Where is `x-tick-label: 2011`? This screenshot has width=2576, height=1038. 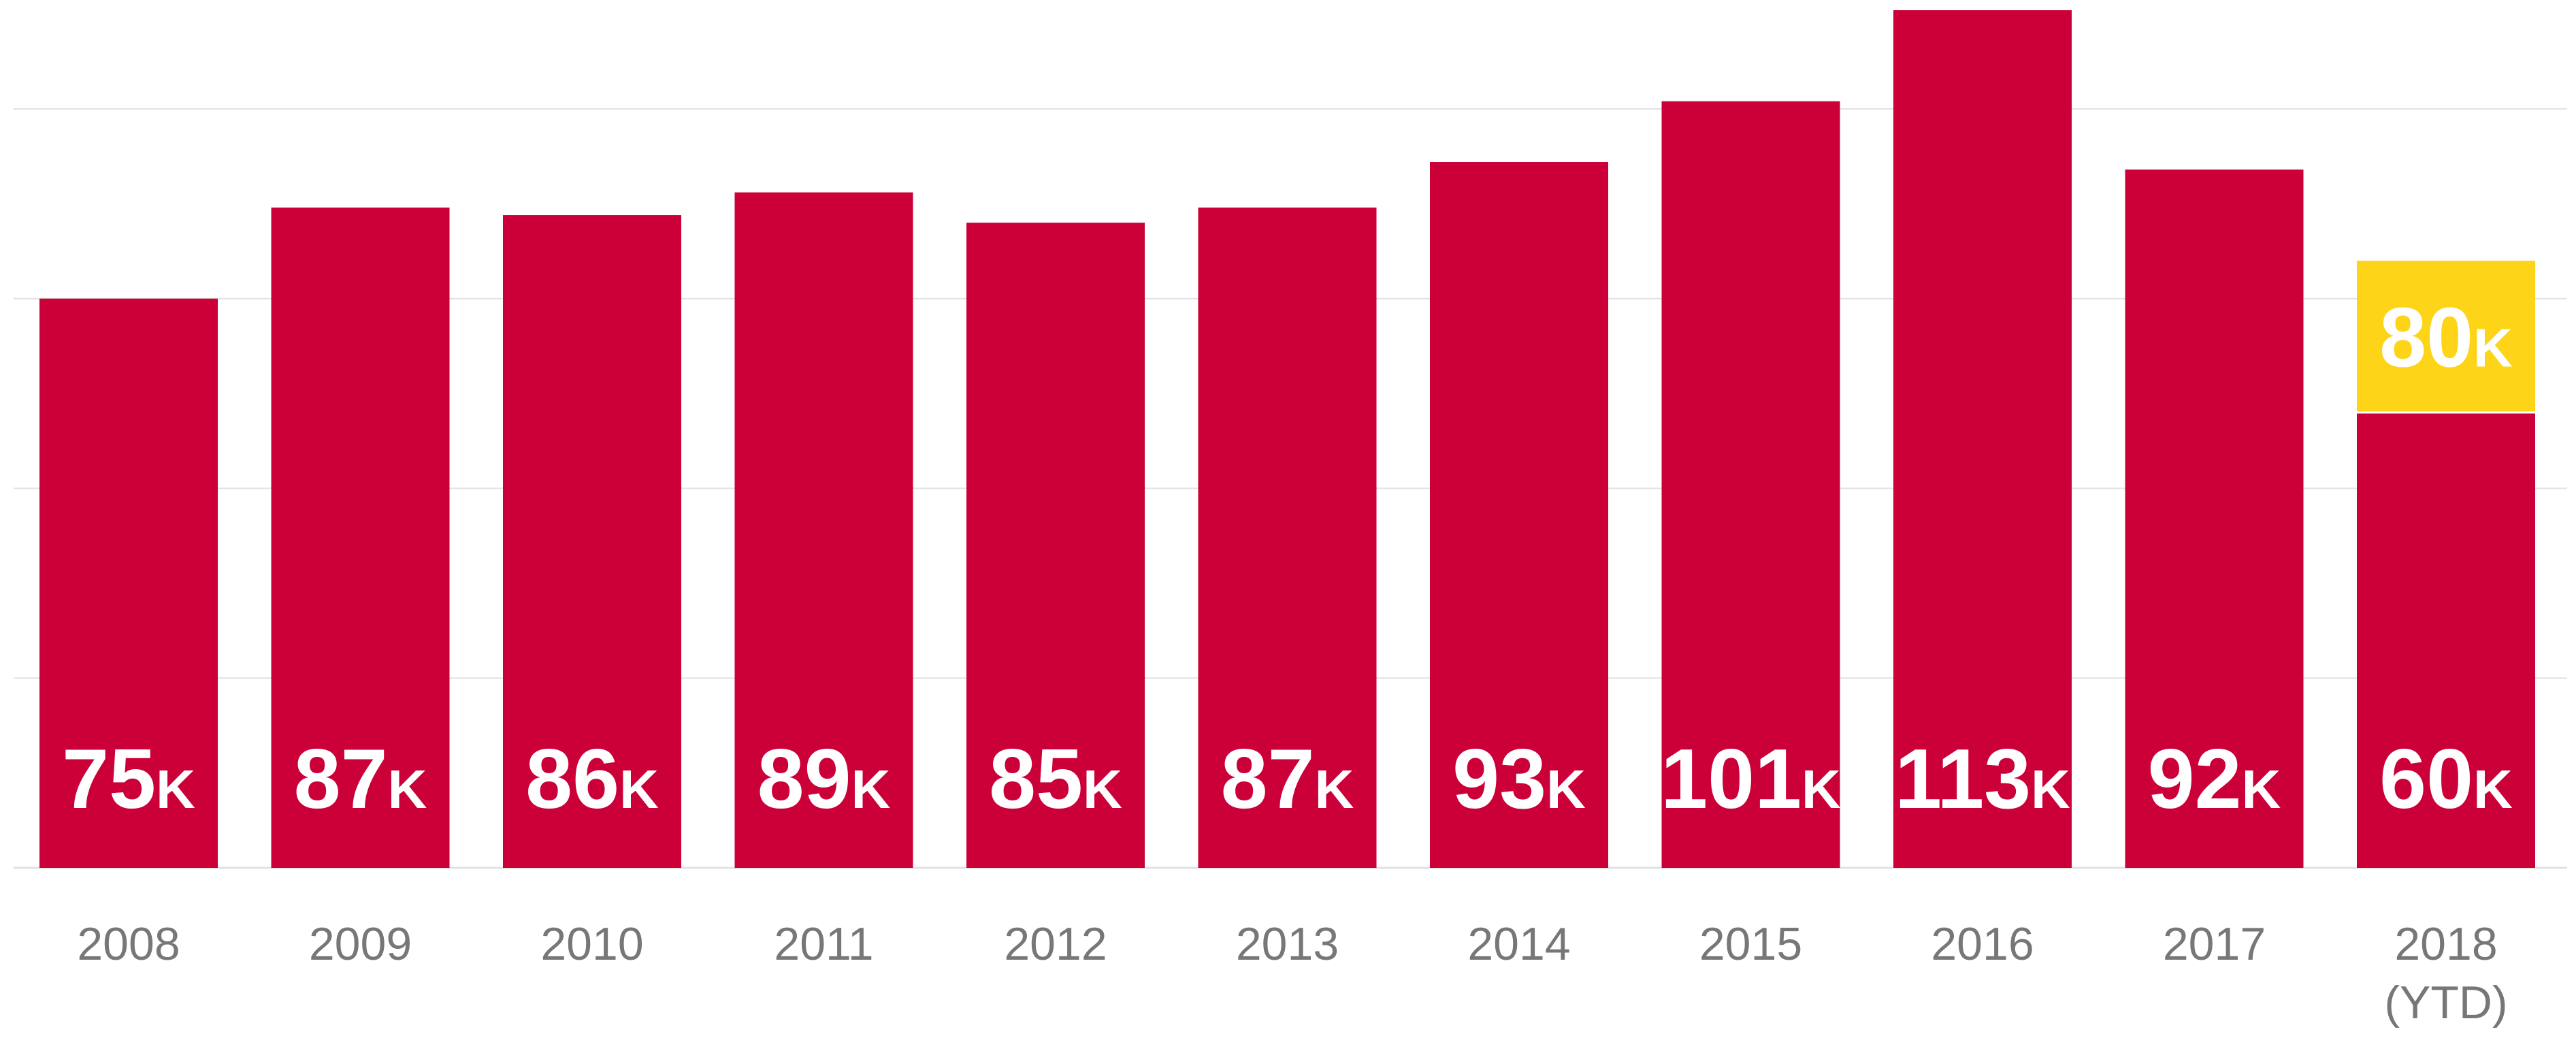 x-tick-label: 2011 is located at coordinates (823, 944).